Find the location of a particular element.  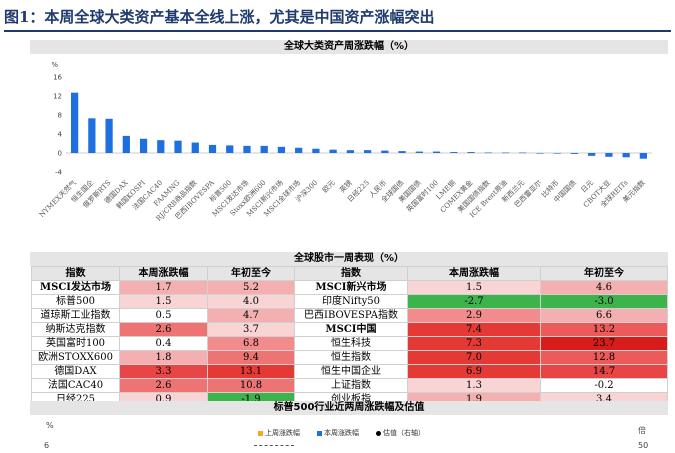

value-cell: 5.2 is located at coordinates (251, 287).